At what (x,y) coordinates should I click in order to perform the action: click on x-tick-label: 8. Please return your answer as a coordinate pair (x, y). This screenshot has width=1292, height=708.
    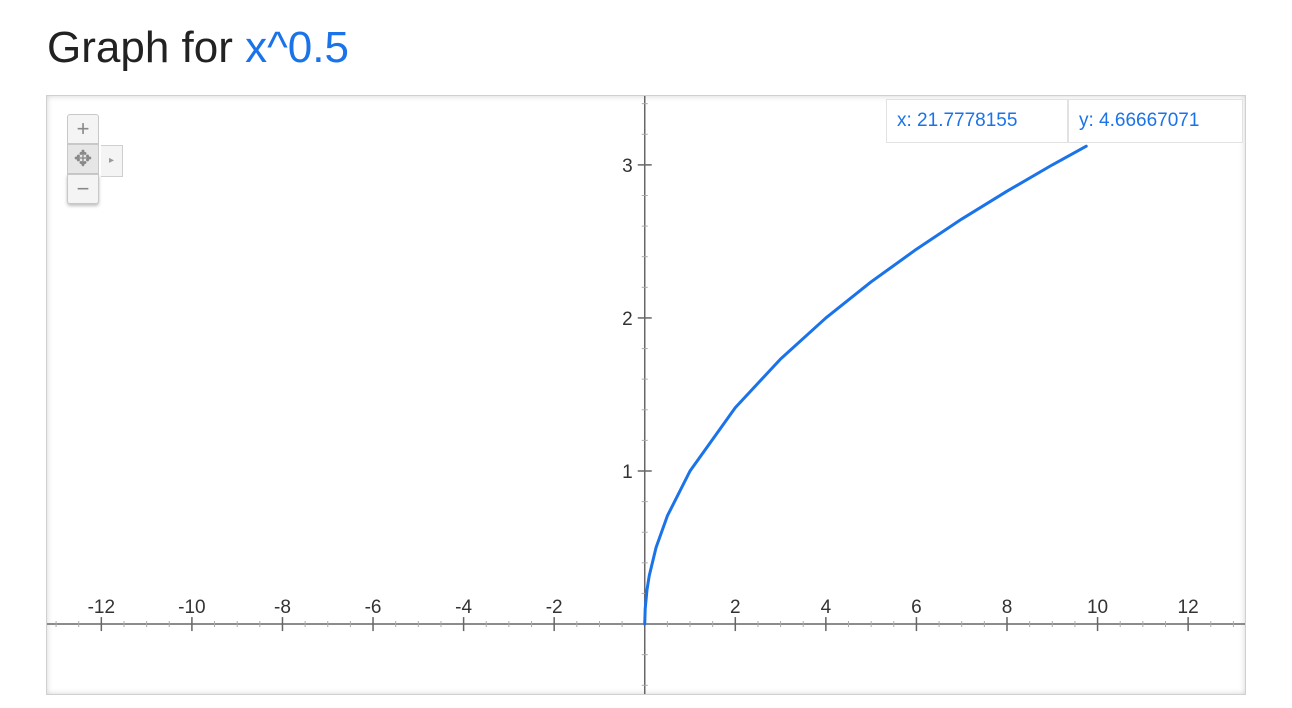
    Looking at the image, I should click on (1007, 607).